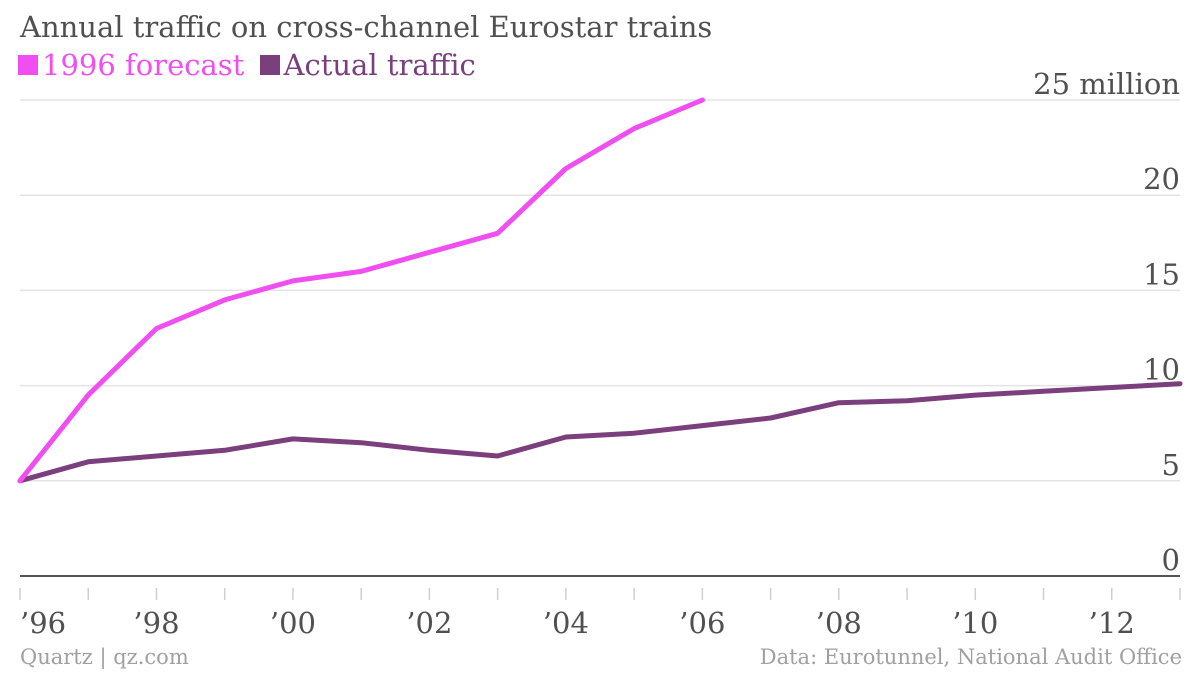 This screenshot has width=1200, height=676. What do you see at coordinates (156, 623) in the screenshot?
I see `x-tick-label-1998: ’98` at bounding box center [156, 623].